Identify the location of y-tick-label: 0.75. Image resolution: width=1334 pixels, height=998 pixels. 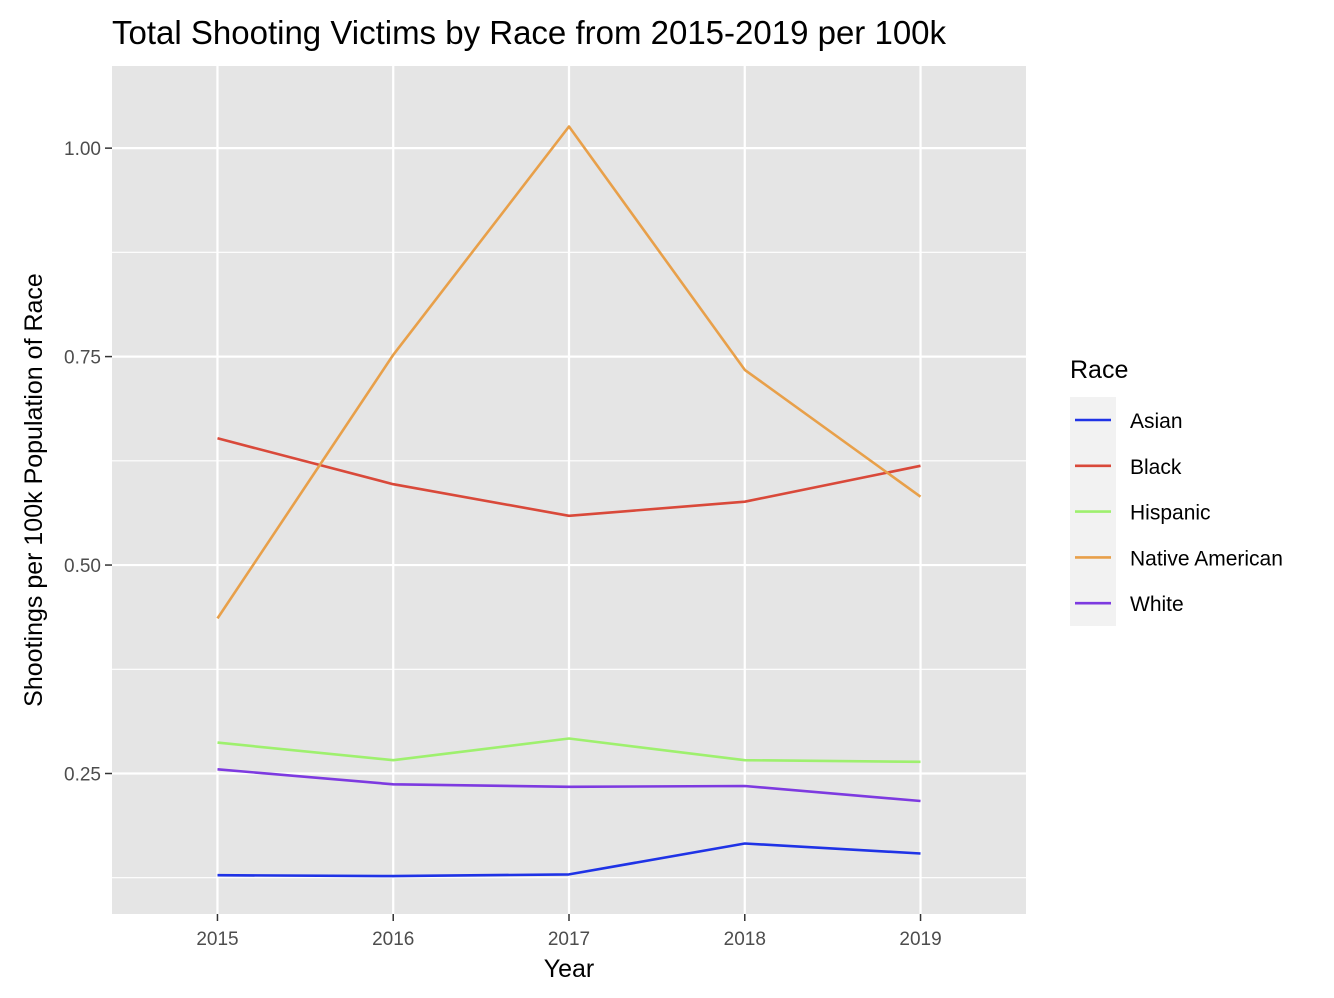
(82, 358).